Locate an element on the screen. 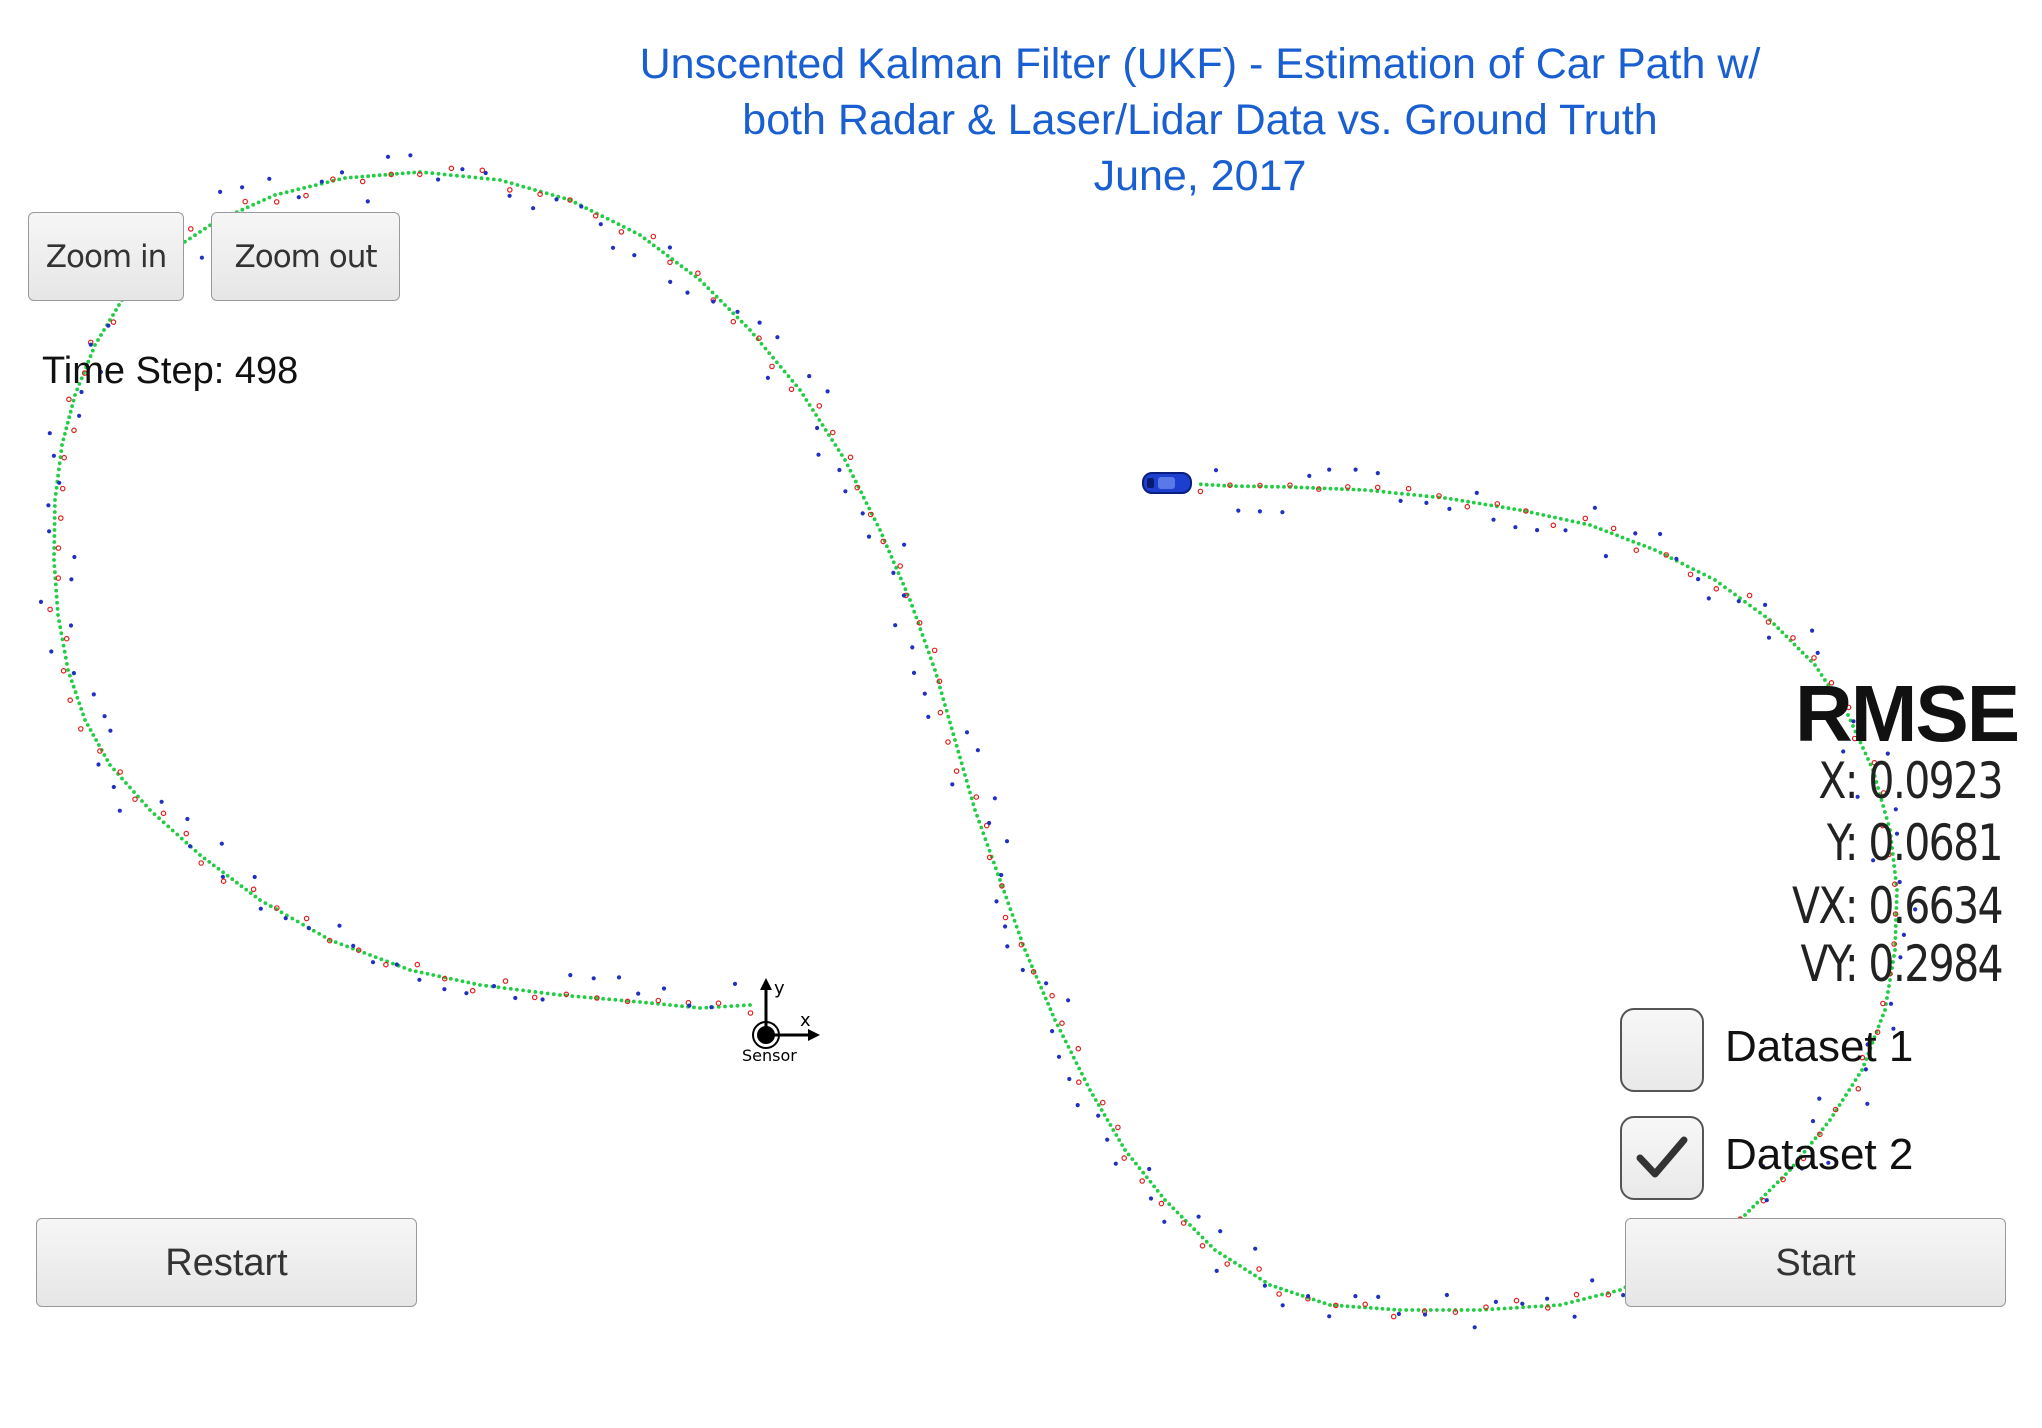 The width and height of the screenshot is (2042, 1428). start-button: Start is located at coordinates (1815, 1262).